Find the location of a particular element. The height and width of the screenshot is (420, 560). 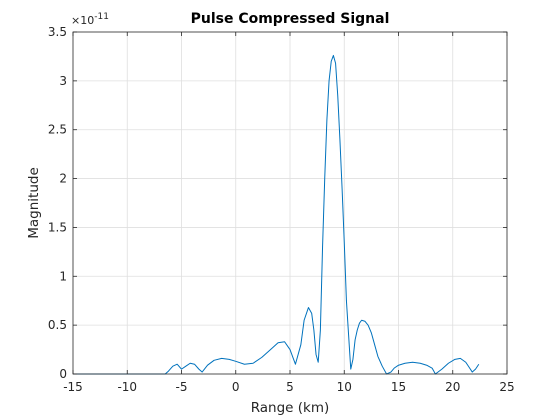

x-tick-labels: -15 -10 -5 0 5 10 15 20 25 is located at coordinates (288, 387).